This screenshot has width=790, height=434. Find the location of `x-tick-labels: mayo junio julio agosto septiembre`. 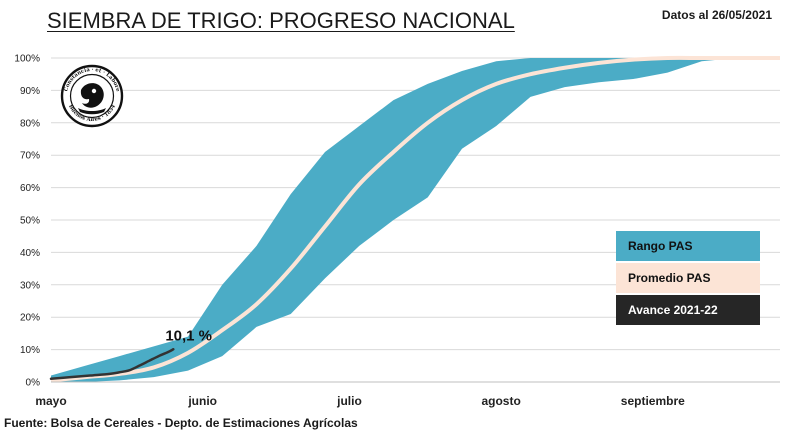

x-tick-labels: mayo junio julio agosto septiembre is located at coordinates (360, 401).